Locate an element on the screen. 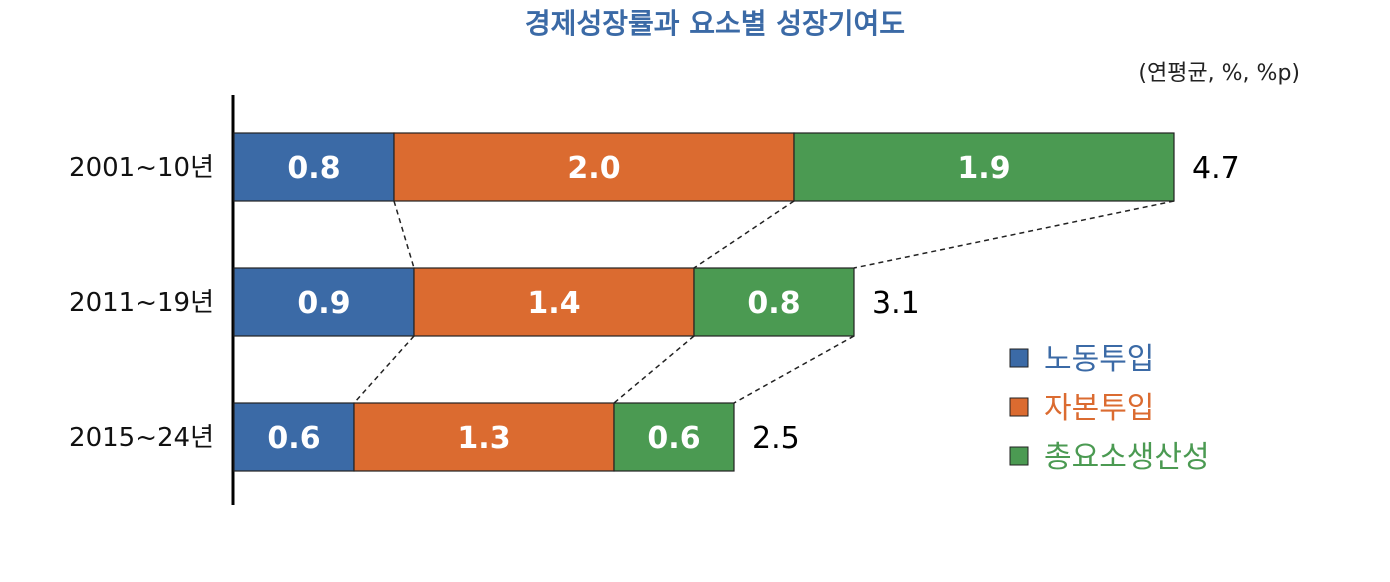  legend-label: 자본투입 is located at coordinates (1099, 408).